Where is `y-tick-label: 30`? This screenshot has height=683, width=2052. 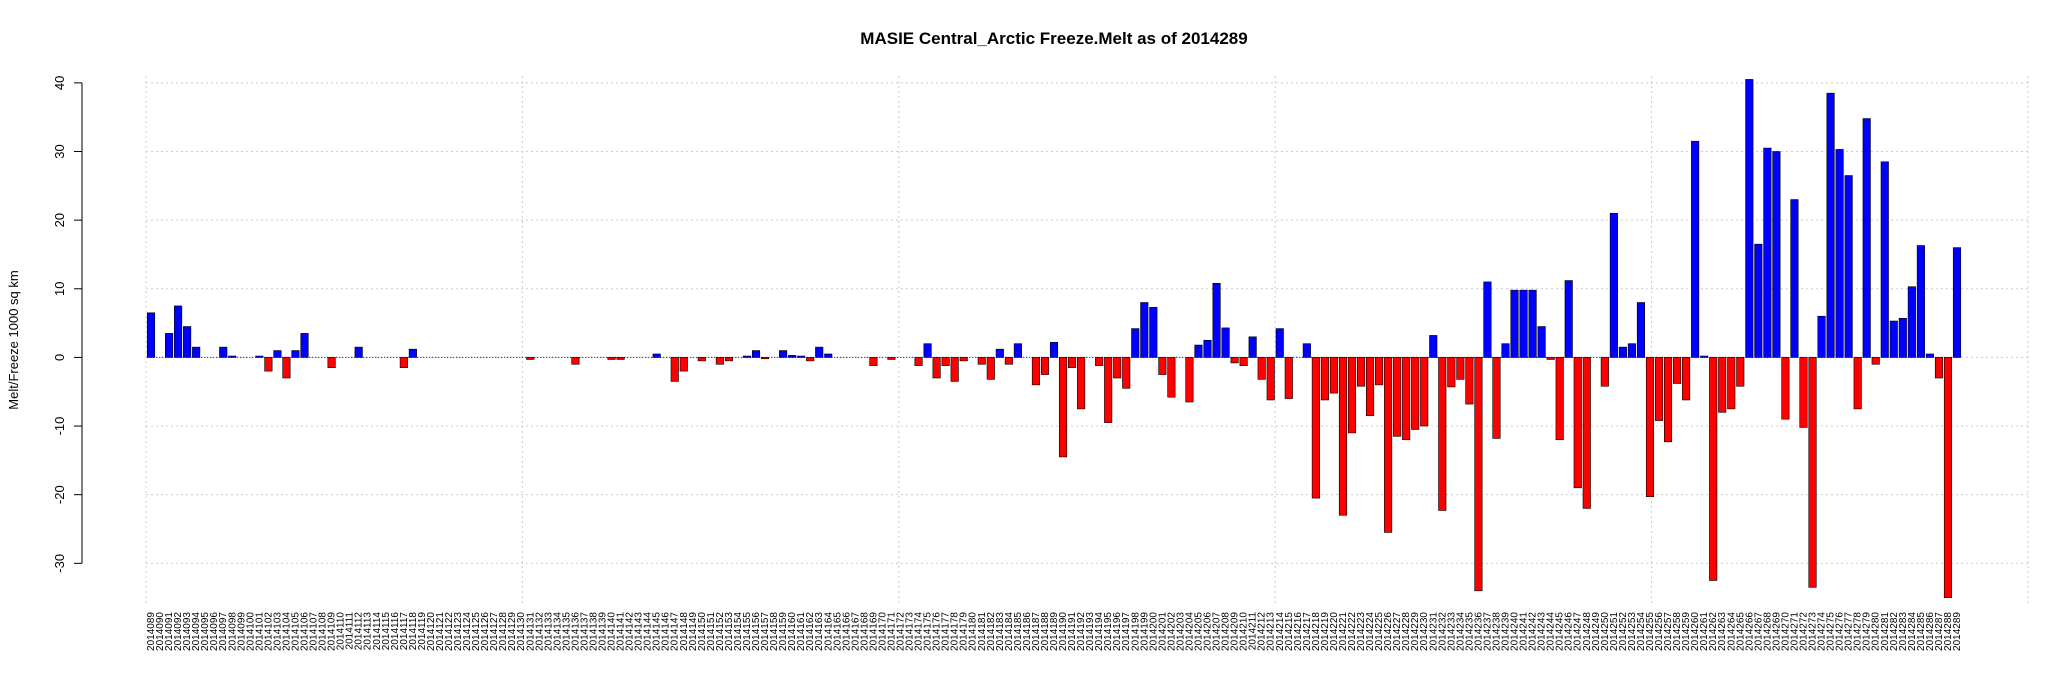
y-tick-label: 30 is located at coordinates (59, 151).